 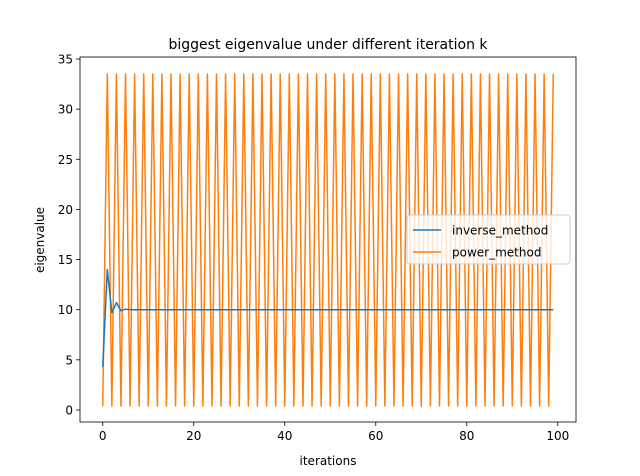 I want to click on legend-box, so click(x=488, y=239).